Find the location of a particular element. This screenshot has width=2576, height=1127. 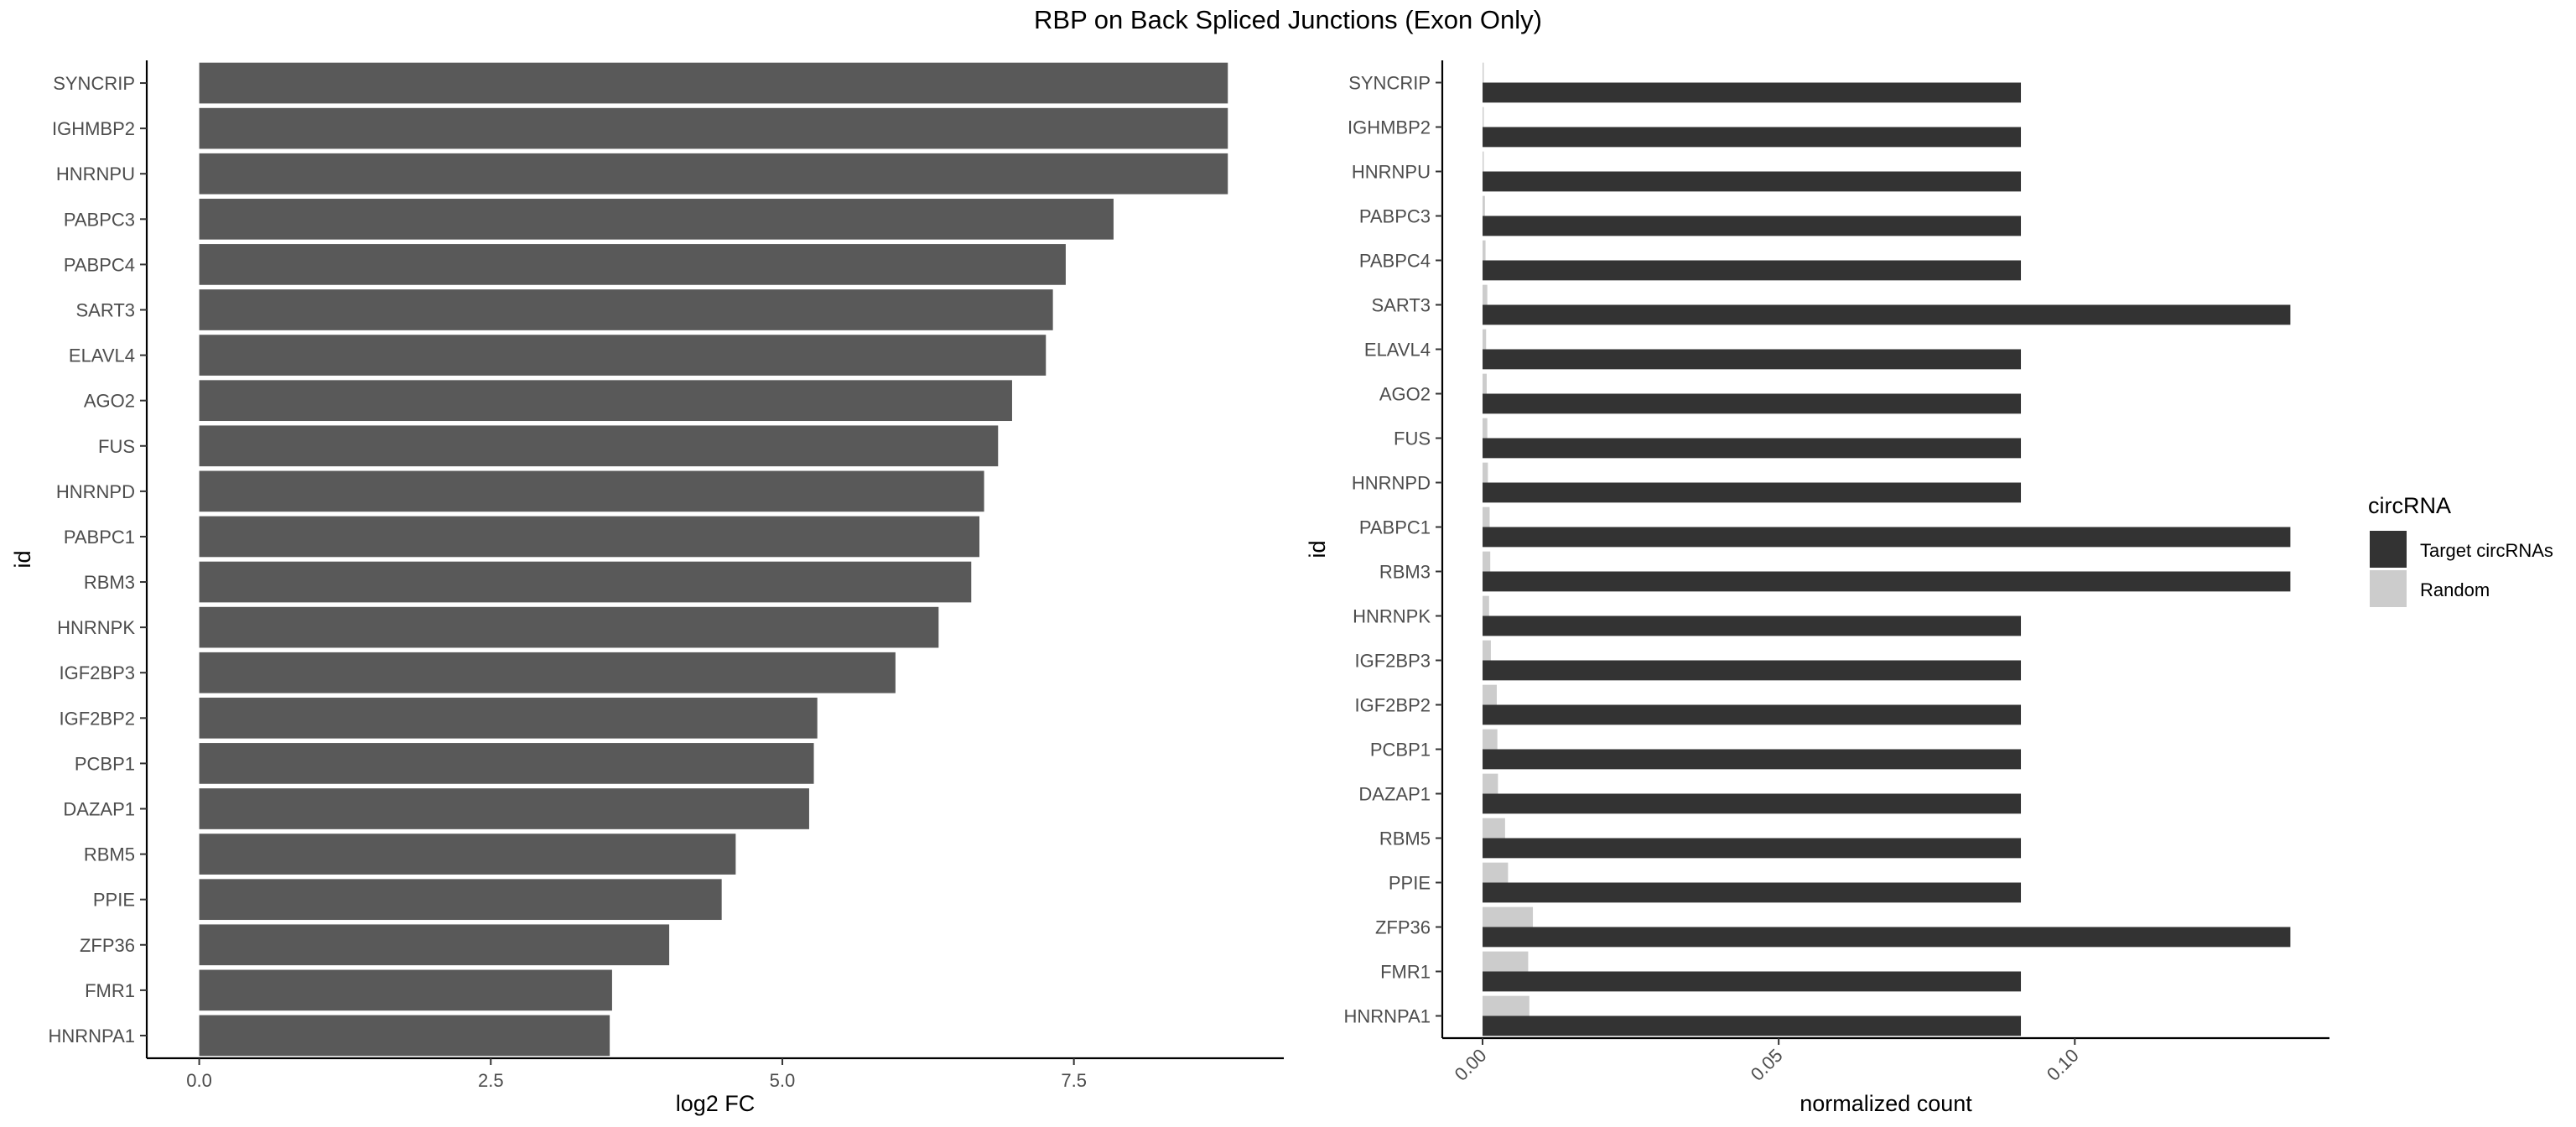

left-y-tick-label: IGF2BP2 is located at coordinates (97, 718).